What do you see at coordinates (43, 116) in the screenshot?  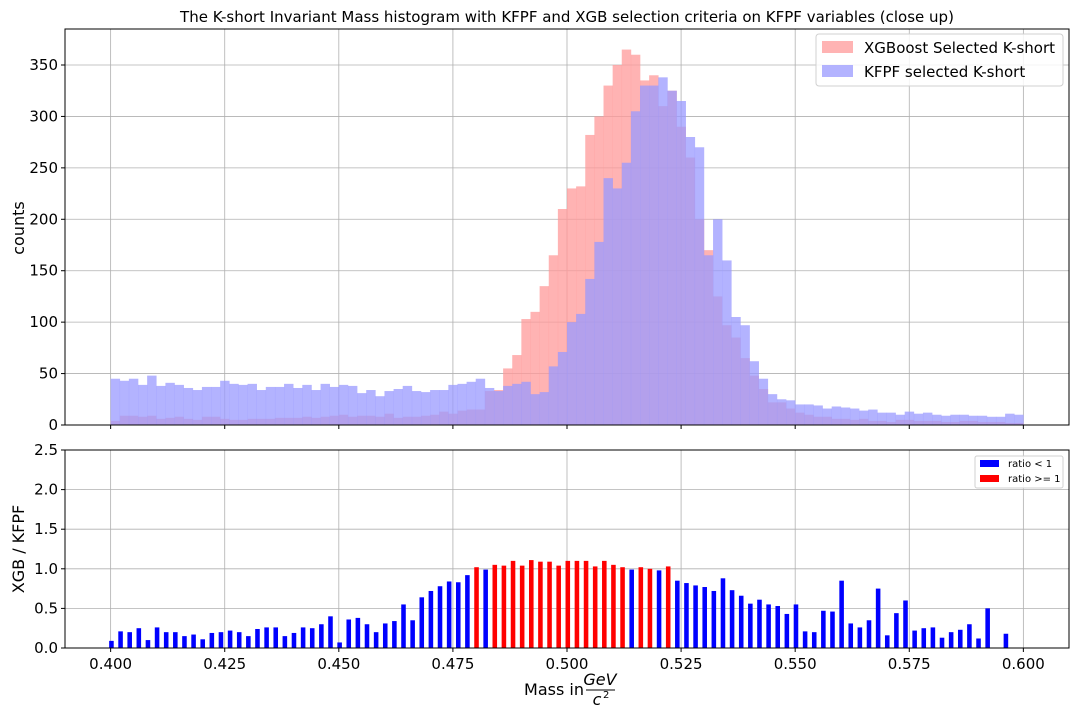 I see `top-y-tick-label: 300` at bounding box center [43, 116].